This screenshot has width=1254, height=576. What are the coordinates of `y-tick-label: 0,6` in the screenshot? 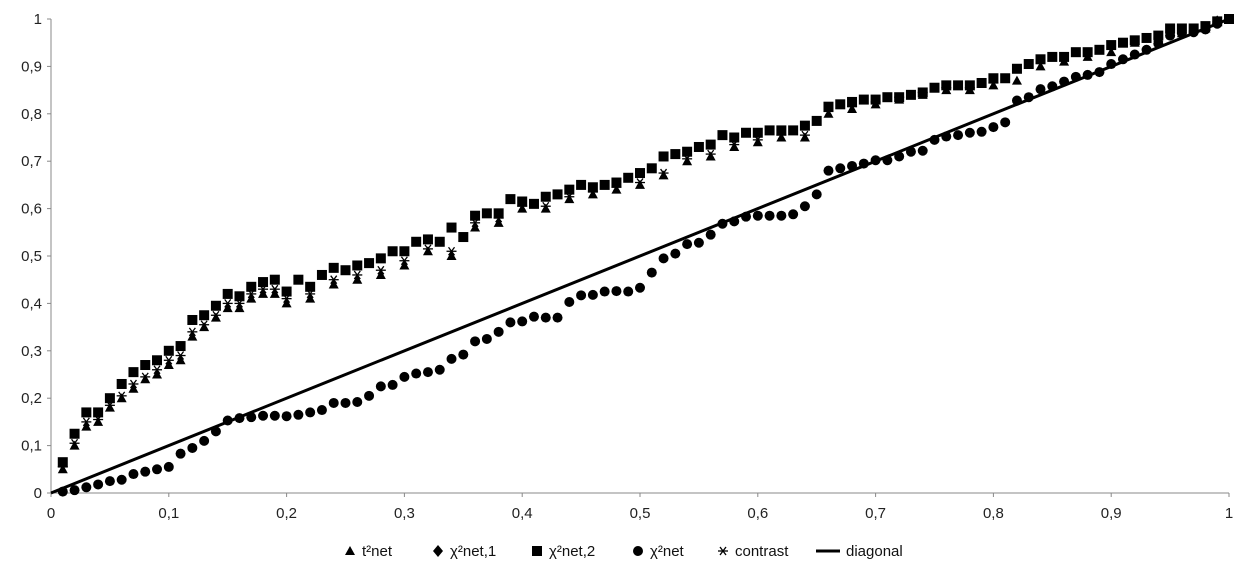 It's located at (31, 209).